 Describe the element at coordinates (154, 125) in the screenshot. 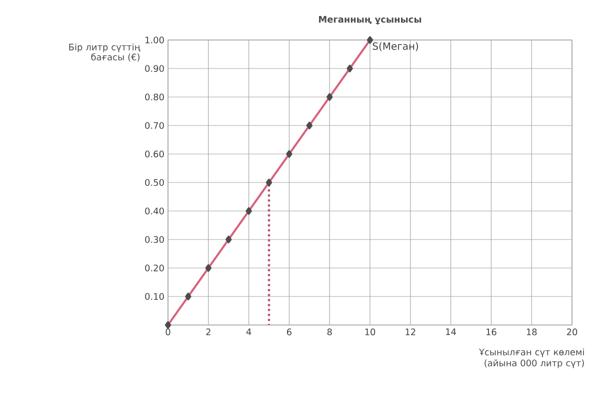

I see `y-tick-label: 0.70` at that location.